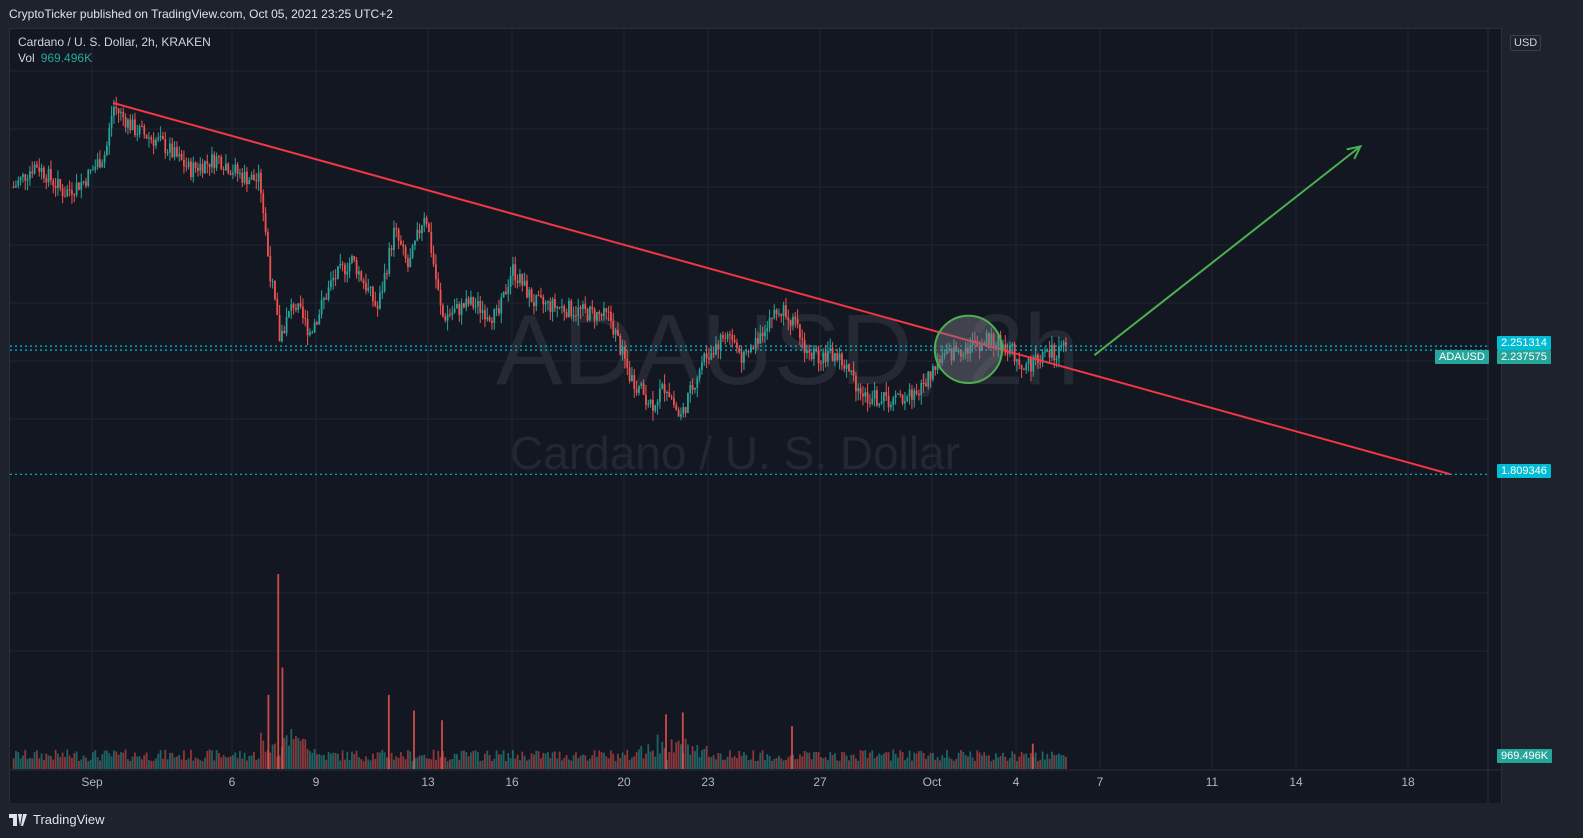 This screenshot has height=838, width=1583. I want to click on legend-symbol: Cardano / U. S. Dollar, 2h, KRAKEN, so click(114, 42).